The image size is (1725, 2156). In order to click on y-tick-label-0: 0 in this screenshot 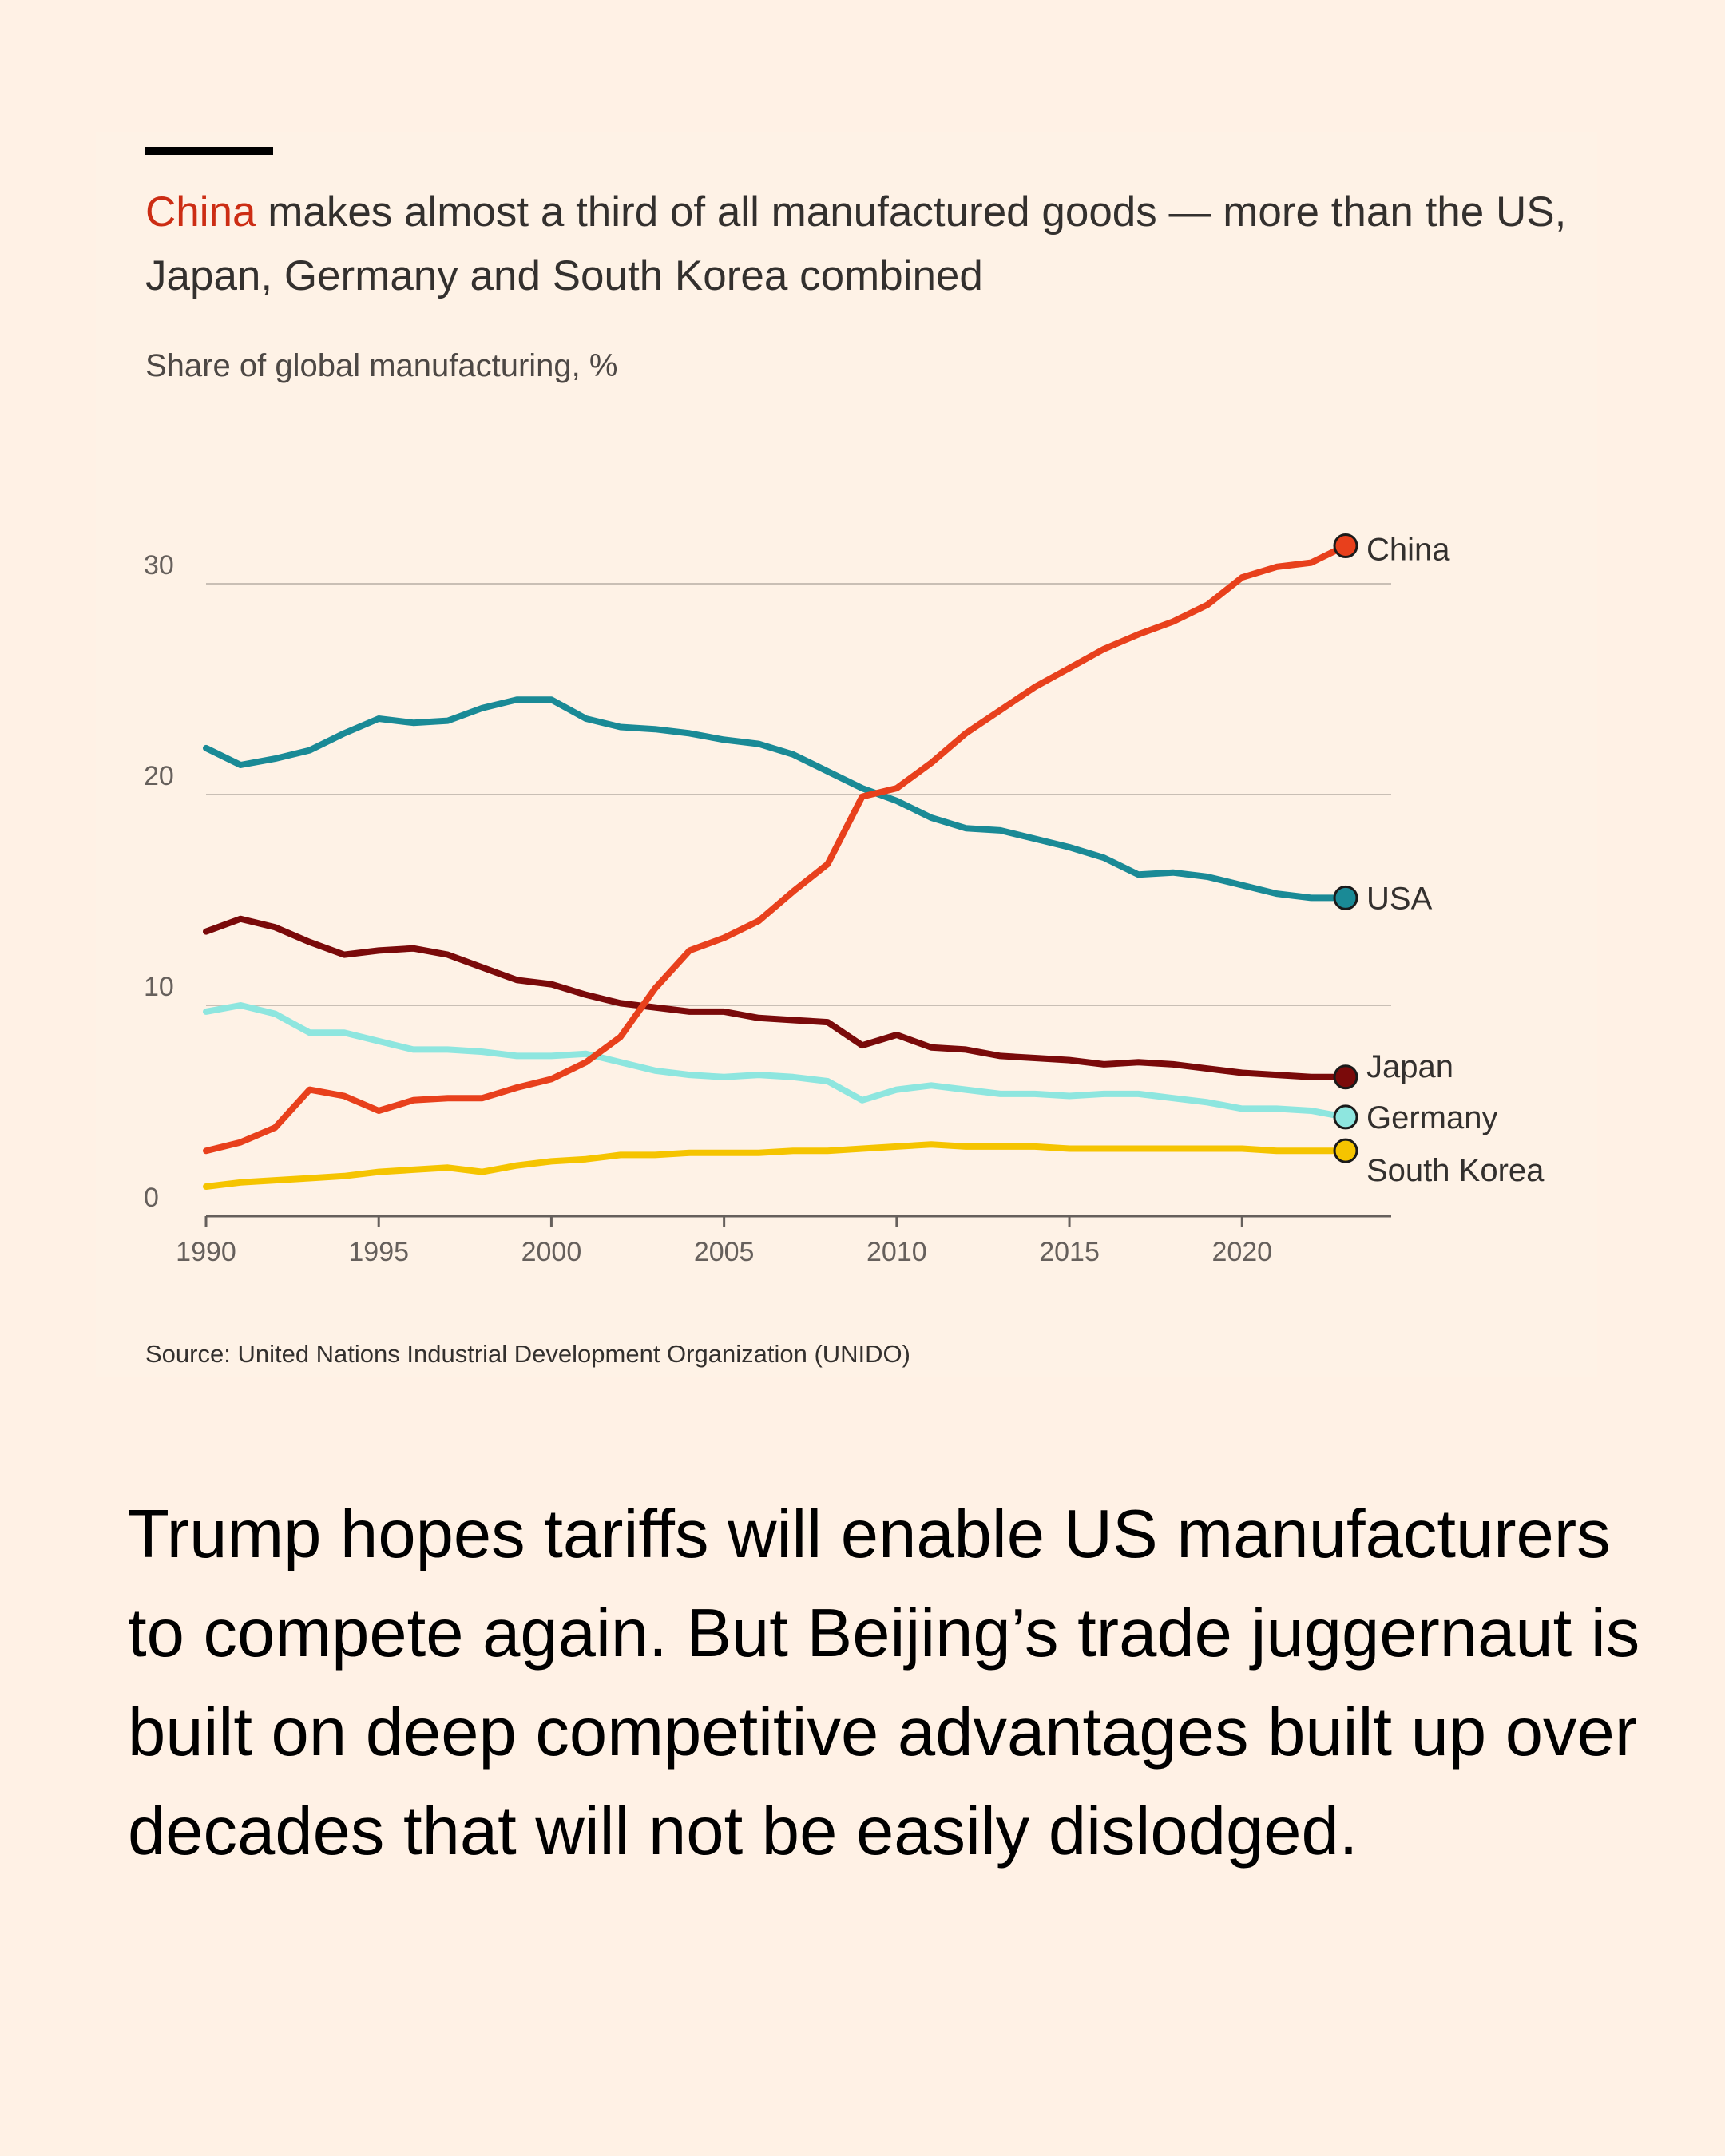, I will do `click(152, 1198)`.